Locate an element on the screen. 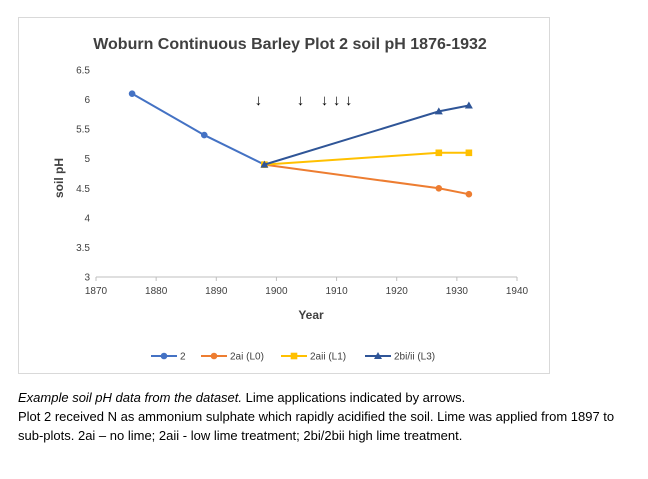 The width and height of the screenshot is (648, 479). x-tick-label: 1910 is located at coordinates (336, 291).